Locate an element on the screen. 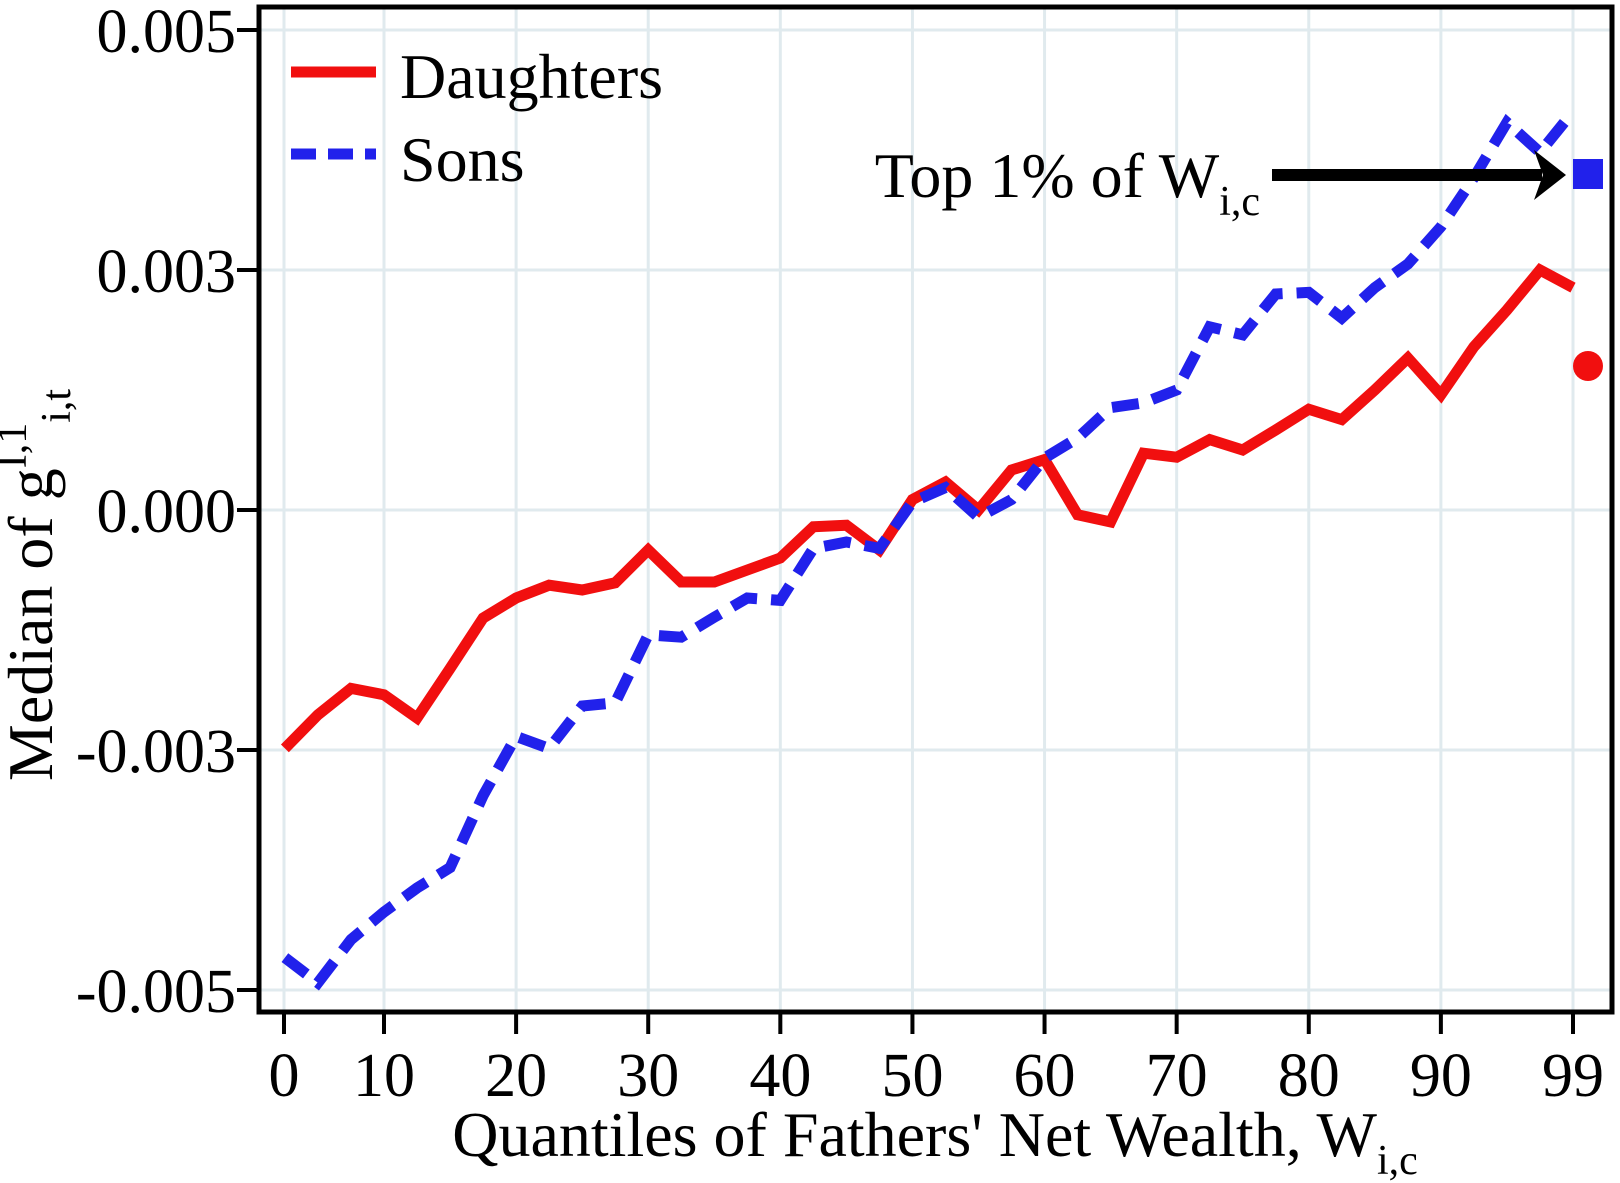 The image size is (1620, 1183). y-tick-label: 0.003 is located at coordinates (167, 272).